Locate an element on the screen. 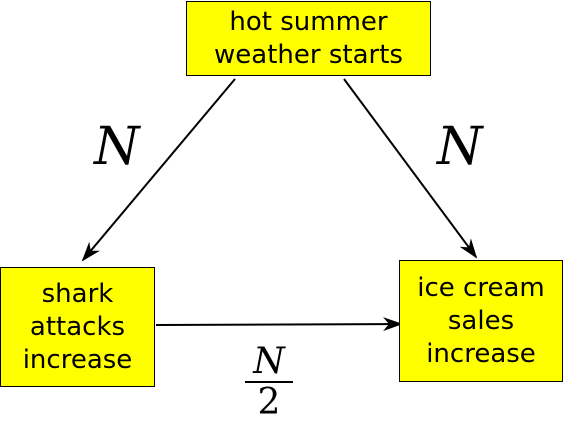 The width and height of the screenshot is (566, 421). node-ice-line-2: sales is located at coordinates (481, 320).